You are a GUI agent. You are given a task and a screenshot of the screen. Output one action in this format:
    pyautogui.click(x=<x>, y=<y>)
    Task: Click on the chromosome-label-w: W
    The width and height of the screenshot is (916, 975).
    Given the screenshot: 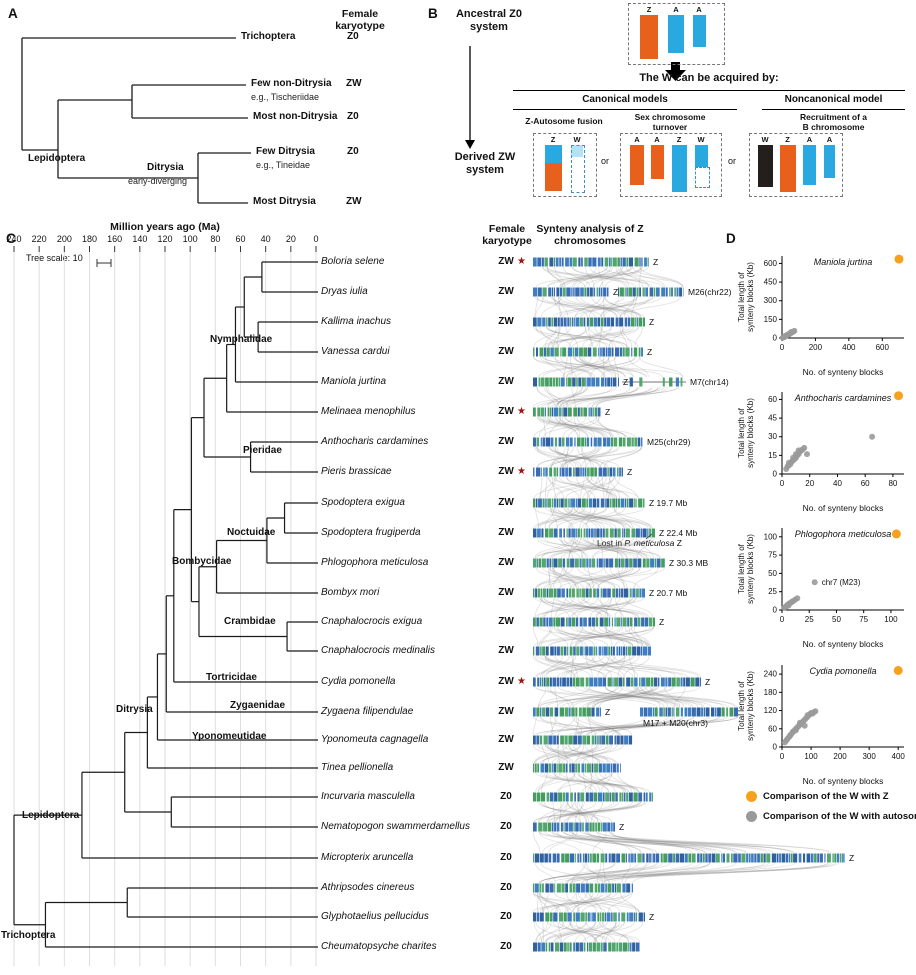 What is the action you would take?
    pyautogui.click(x=577, y=139)
    